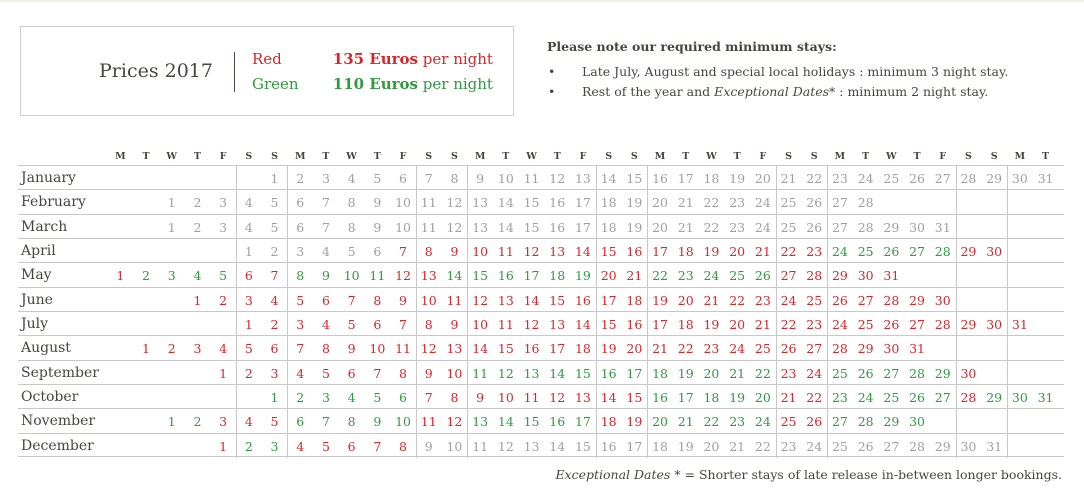 Image resolution: width=1084 pixels, height=490 pixels. I want to click on weekday-letter: W, so click(172, 156).